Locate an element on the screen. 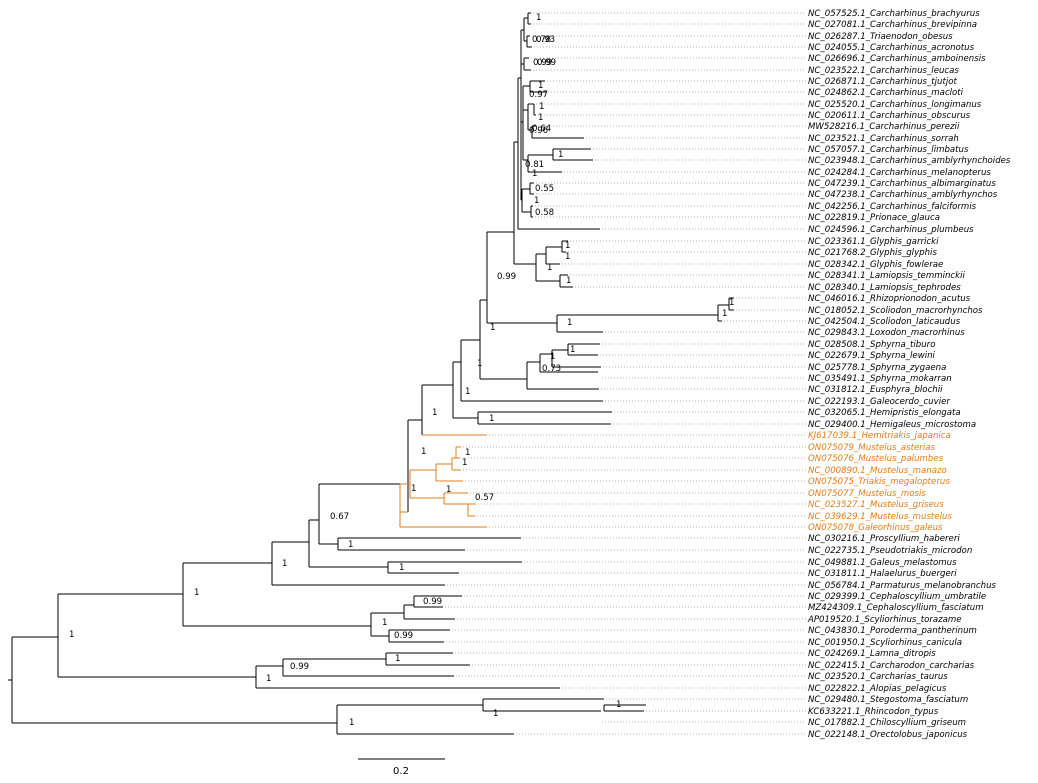 Image resolution: width=1038 pixels, height=783 pixels. tip-label-lamna: NC_024269.1_Lamna_ditropis is located at coordinates (872, 654).